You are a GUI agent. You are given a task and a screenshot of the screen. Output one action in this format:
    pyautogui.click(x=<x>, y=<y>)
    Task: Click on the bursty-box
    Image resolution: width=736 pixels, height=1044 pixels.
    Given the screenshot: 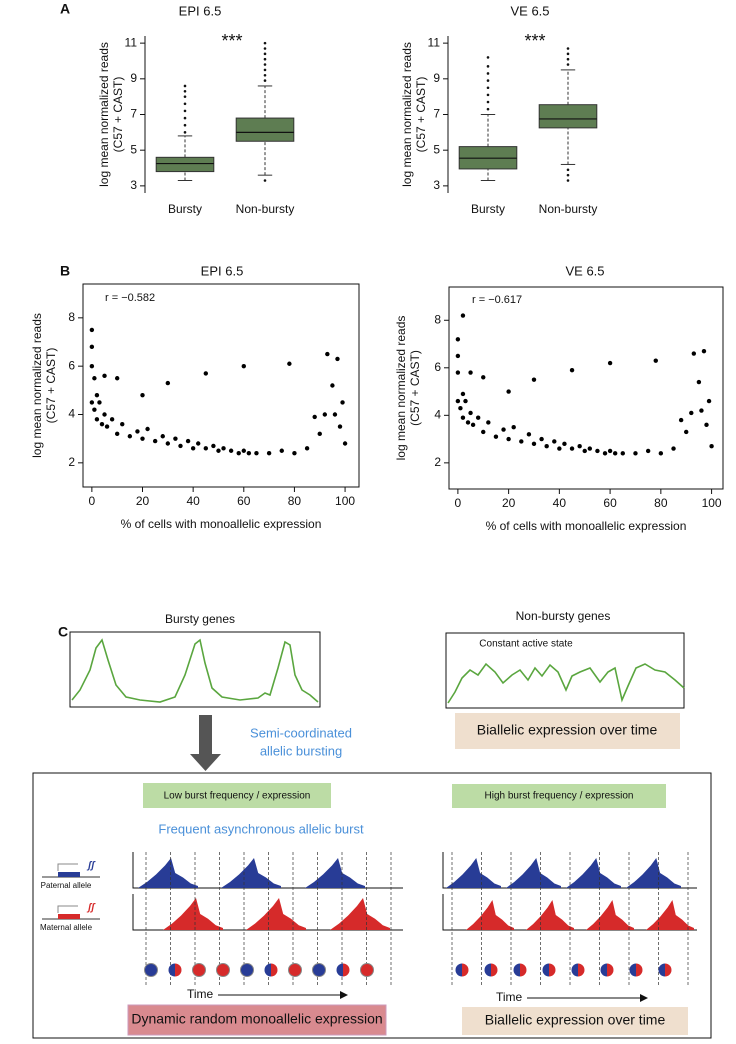 What is the action you would take?
    pyautogui.click(x=195, y=669)
    